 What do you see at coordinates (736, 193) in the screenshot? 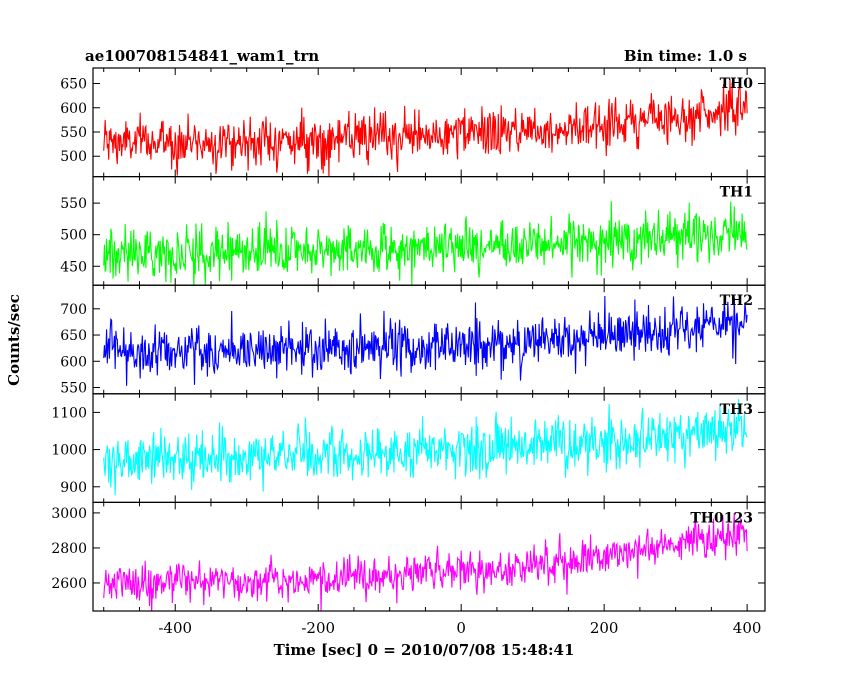
I see `panel-label: TH1` at bounding box center [736, 193].